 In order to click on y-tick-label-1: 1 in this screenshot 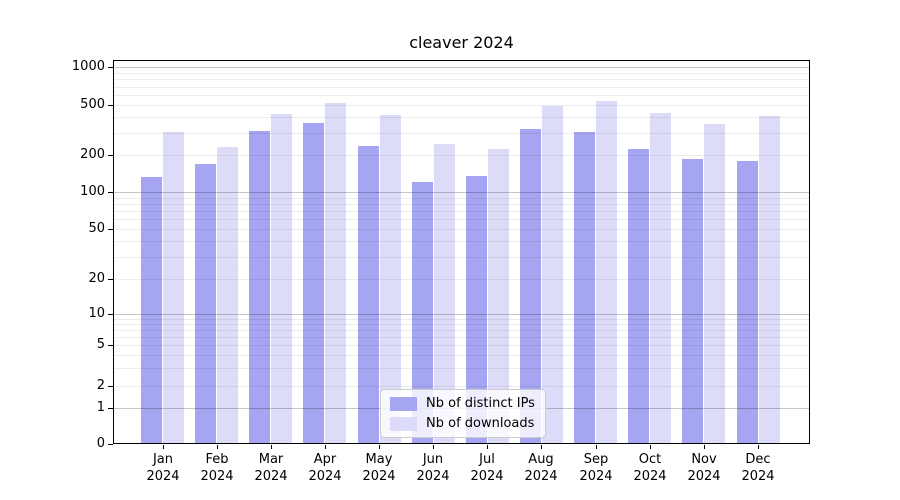, I will do `click(100, 407)`.